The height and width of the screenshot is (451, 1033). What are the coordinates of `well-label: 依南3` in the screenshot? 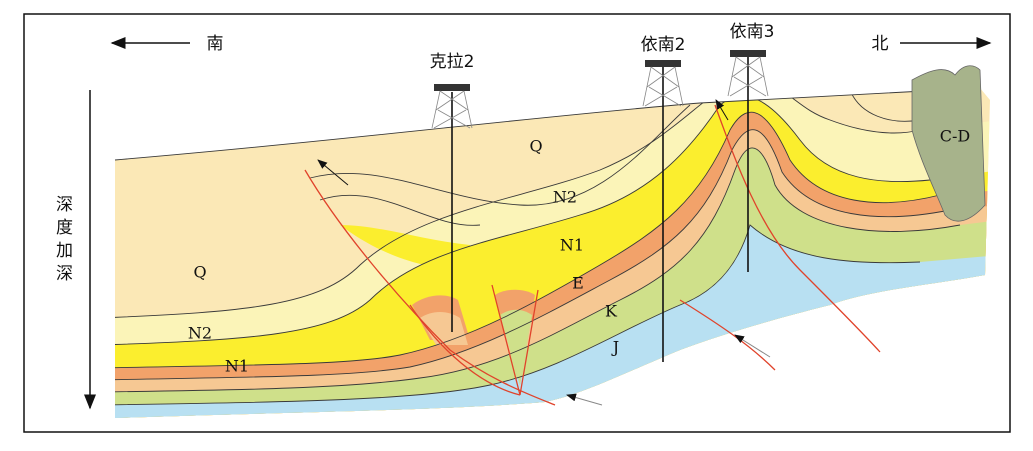 It's located at (752, 32).